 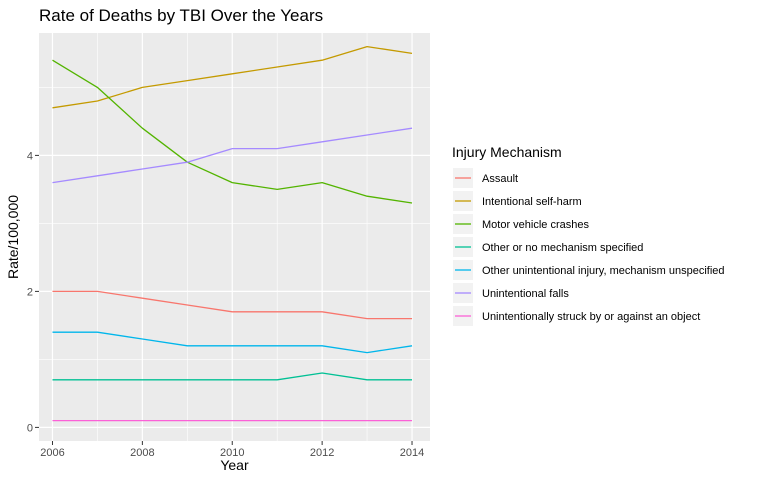 What do you see at coordinates (232, 155) in the screenshot?
I see `series-line-unintentional-falls` at bounding box center [232, 155].